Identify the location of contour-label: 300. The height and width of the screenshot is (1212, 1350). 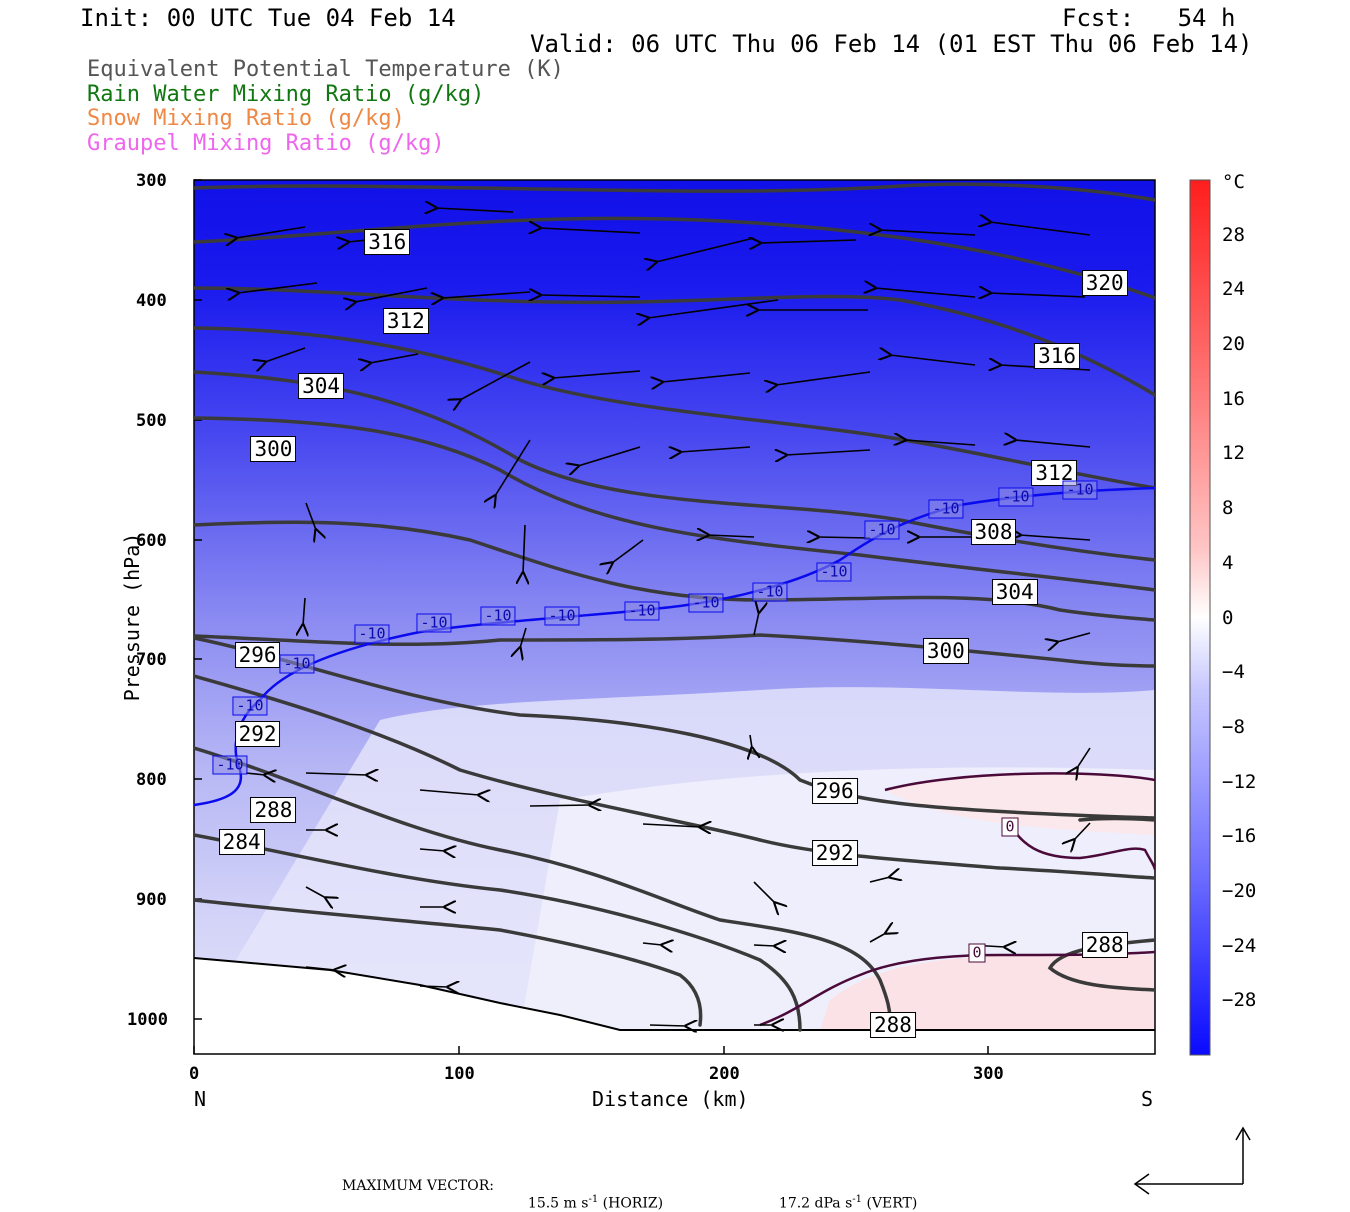
(945, 650).